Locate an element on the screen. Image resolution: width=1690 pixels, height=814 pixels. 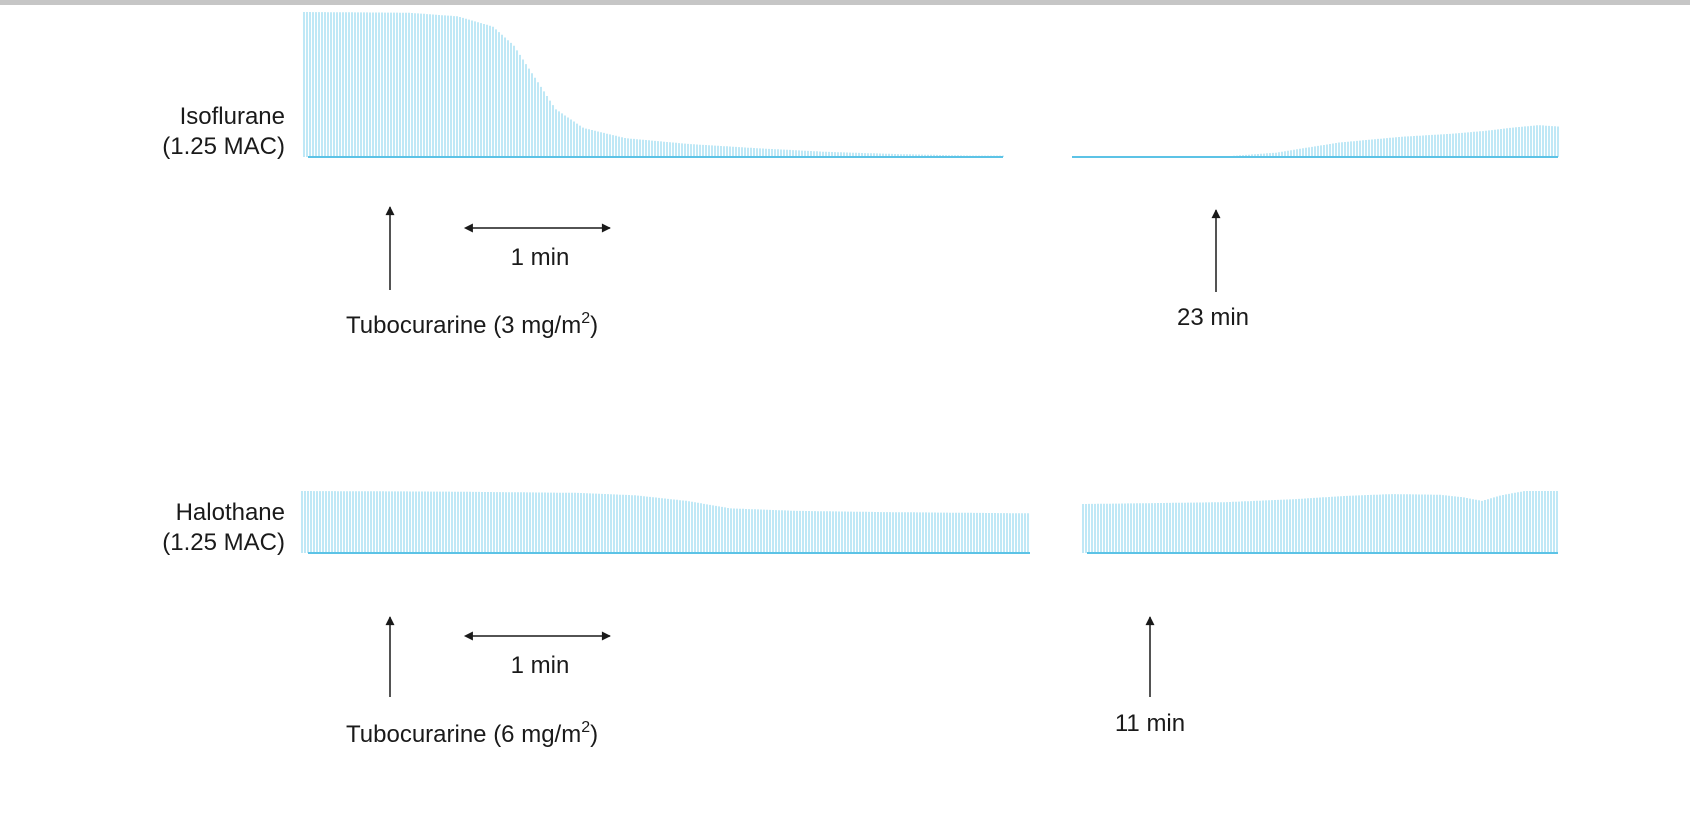
halothane-drug-superscript: 2 is located at coordinates (585, 727).